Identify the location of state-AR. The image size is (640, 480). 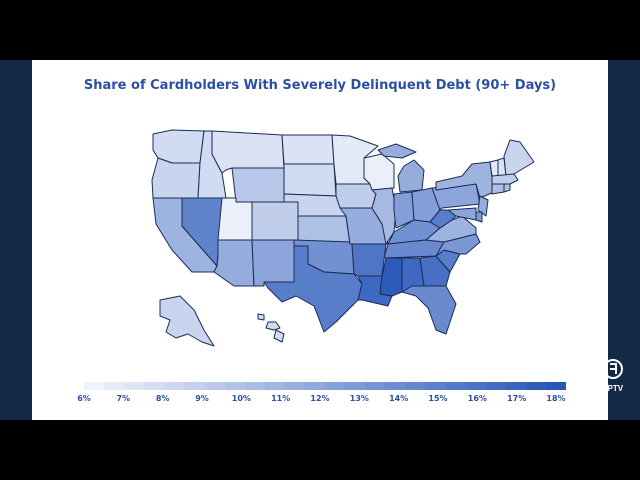
(369, 260).